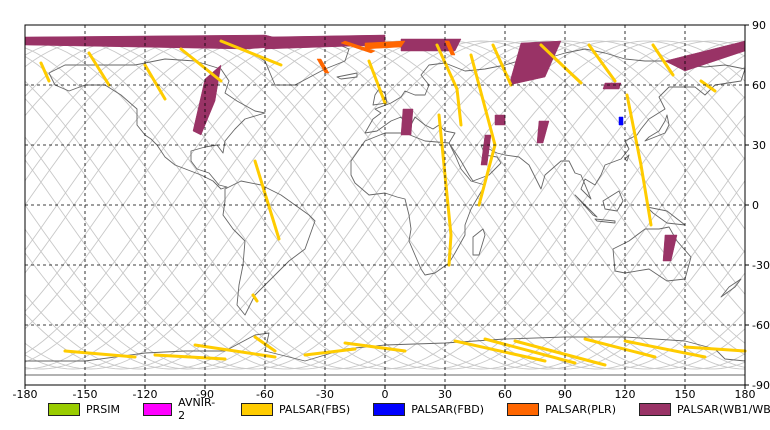 The width and height of the screenshot is (770, 430). I want to click on x-tick-labels: -180 -150 -120 -90 -60 -30 0 30 60 90 120 150 180, so click(384, 394).